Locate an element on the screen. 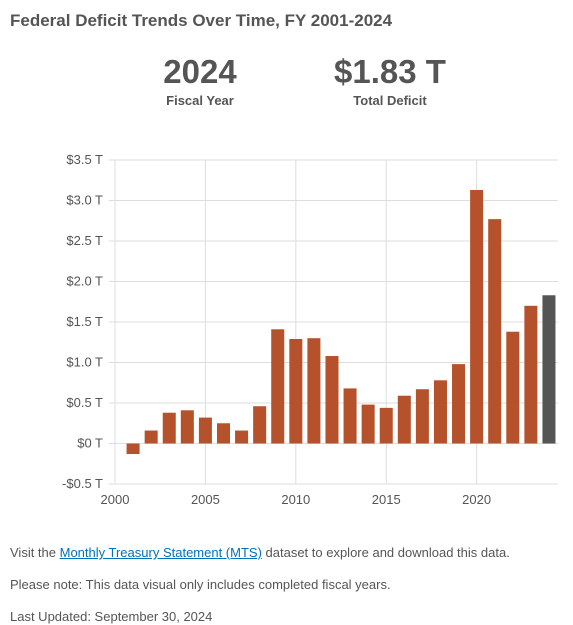 The height and width of the screenshot is (625, 573). bar-2017 is located at coordinates (422, 416).